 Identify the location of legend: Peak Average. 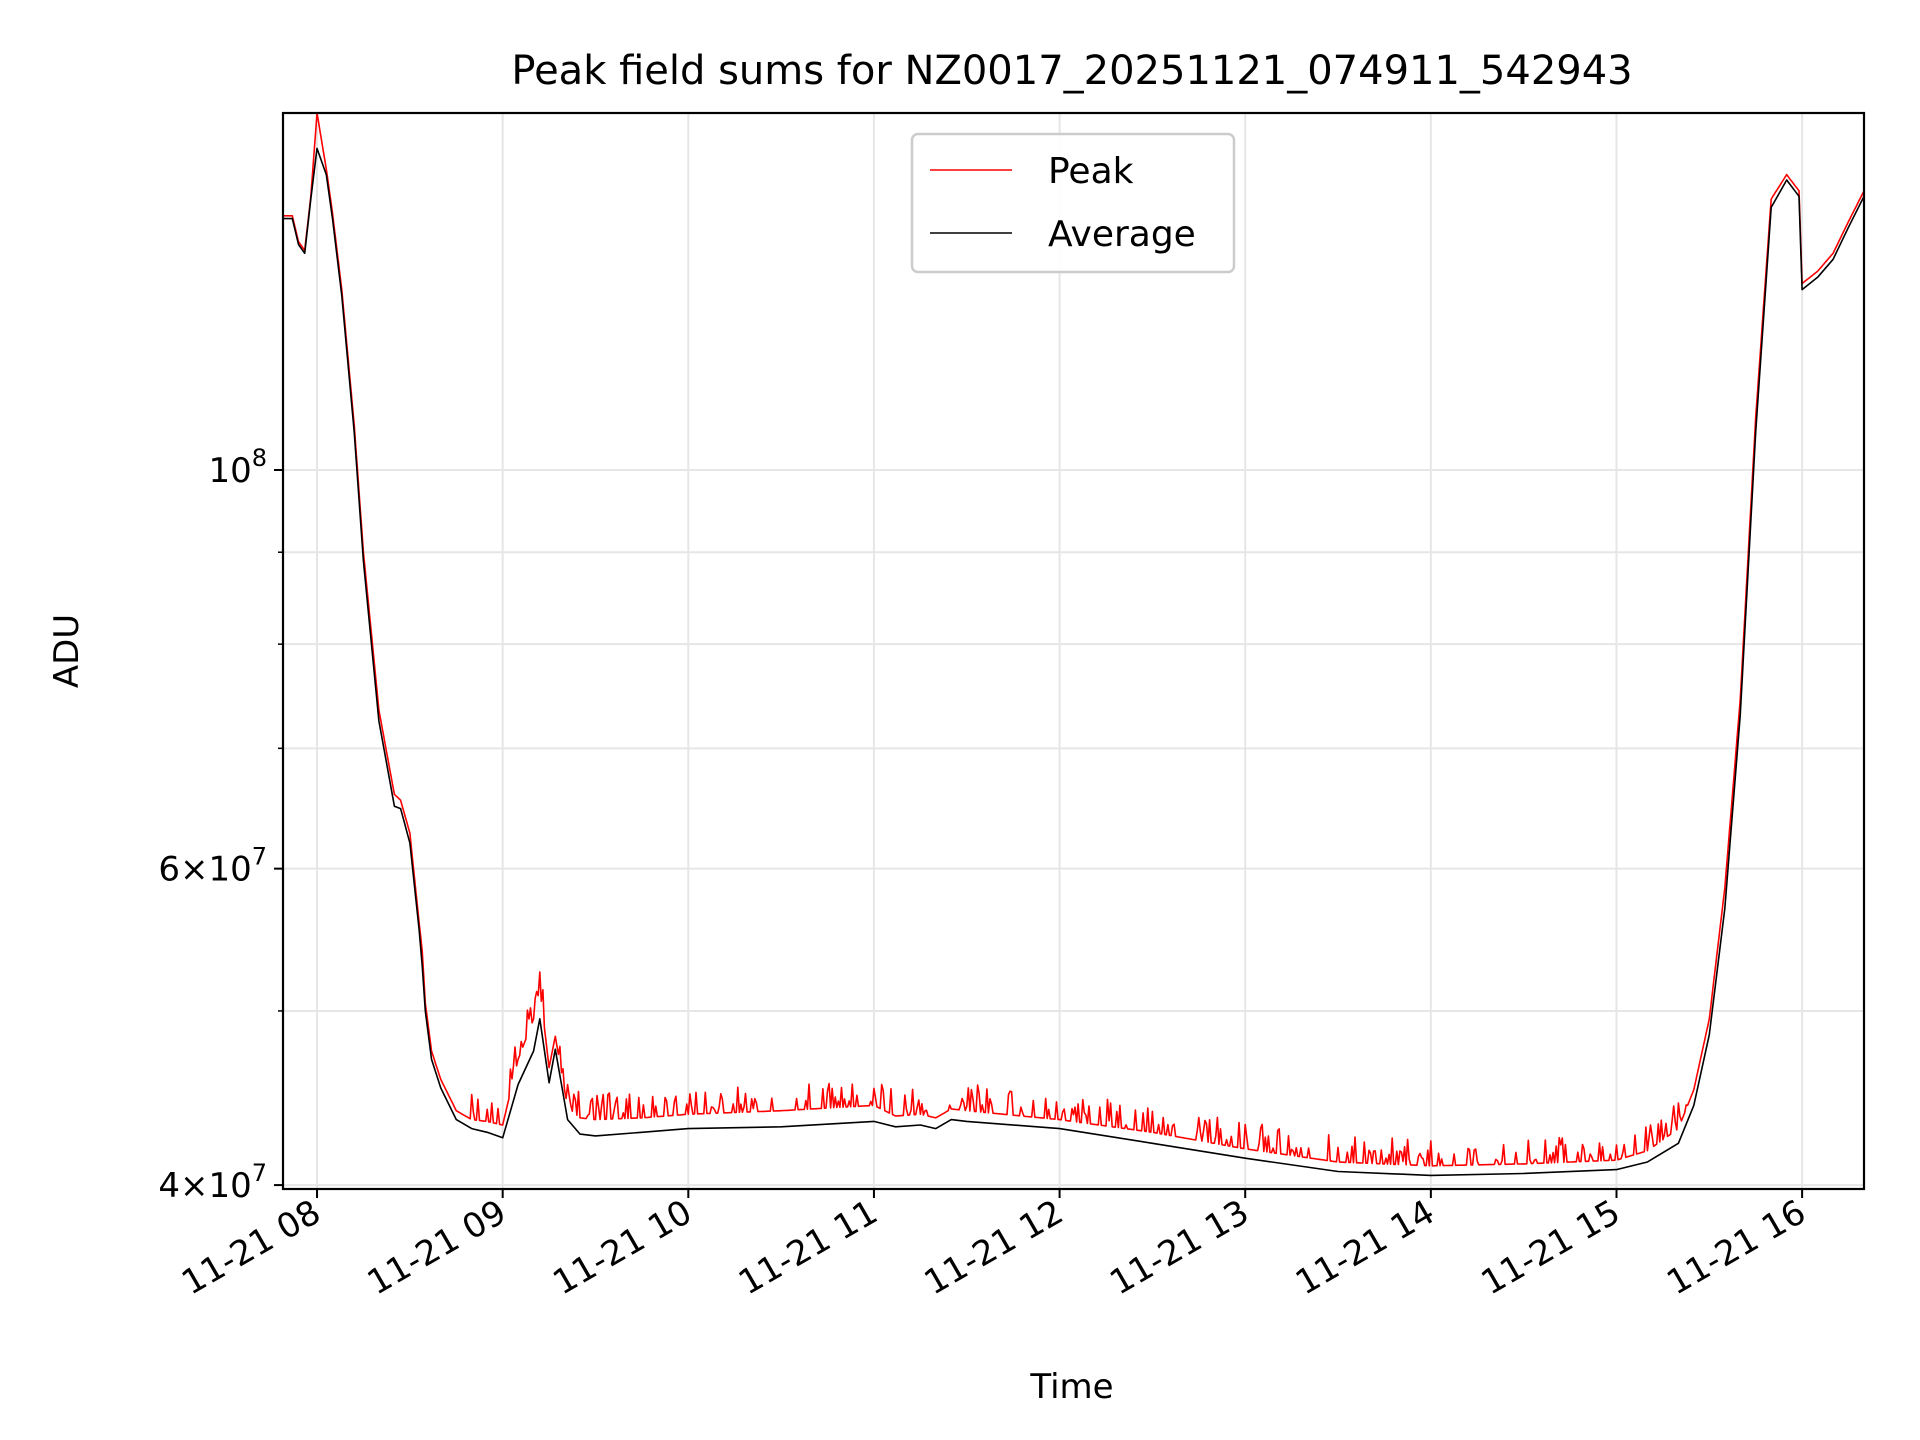
(1073, 203).